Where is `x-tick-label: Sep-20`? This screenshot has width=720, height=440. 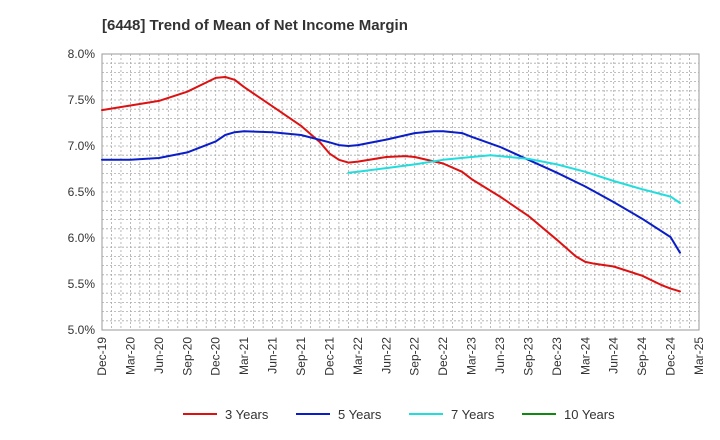 x-tick-label: Sep-20 is located at coordinates (187, 356).